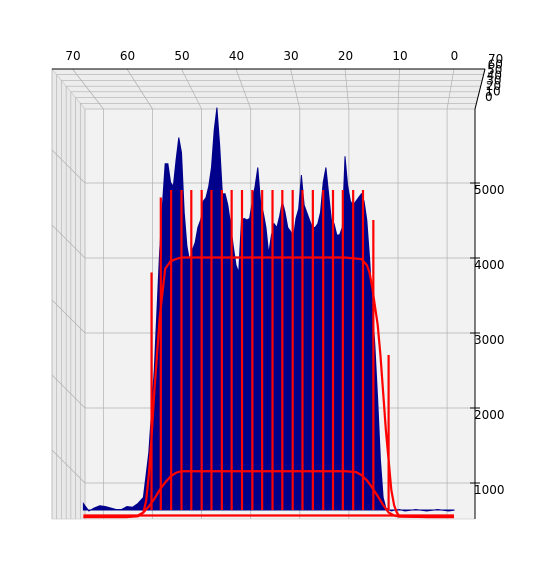 This screenshot has width=546, height=575. Describe the element at coordinates (455, 56) in the screenshot. I see `x-tick-label: 0` at that location.